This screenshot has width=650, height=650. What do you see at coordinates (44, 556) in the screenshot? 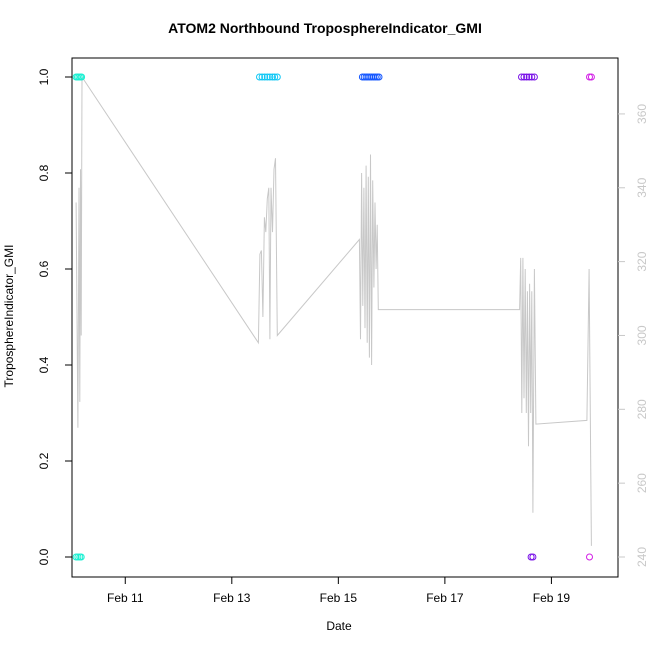
I see `y-tick-label: 0.0` at bounding box center [44, 556].